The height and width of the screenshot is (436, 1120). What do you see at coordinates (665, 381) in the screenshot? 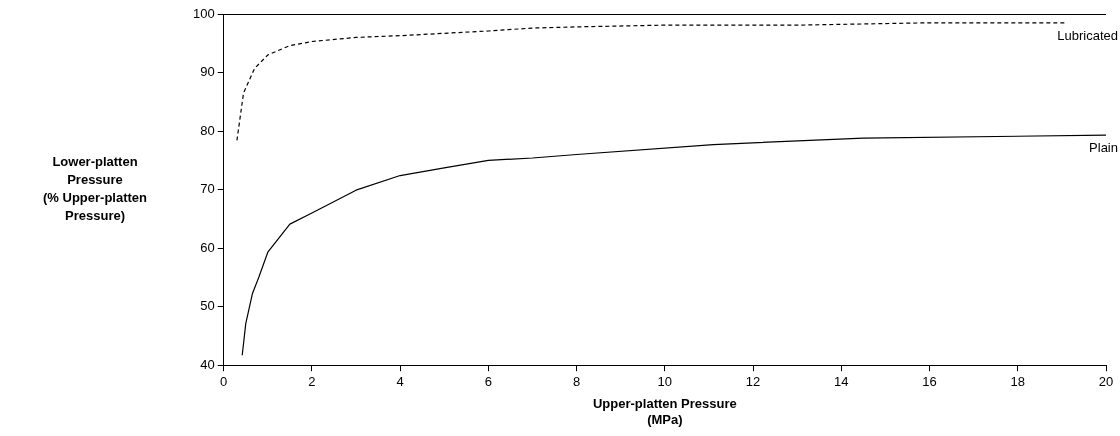
I see `x-tick-label: 10` at bounding box center [665, 381].